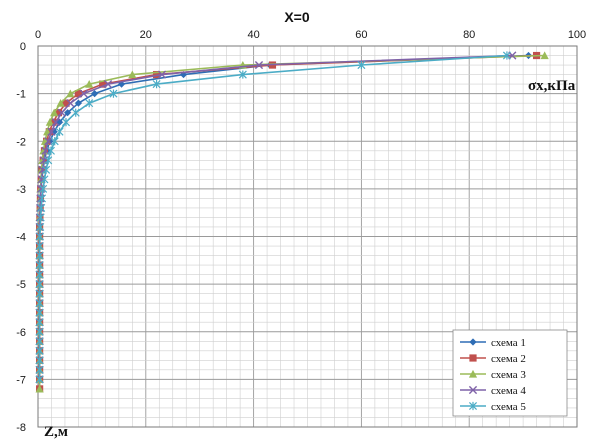 The image size is (590, 439). What do you see at coordinates (508, 391) in the screenshot?
I see `legend-label: схема 4` at bounding box center [508, 391].